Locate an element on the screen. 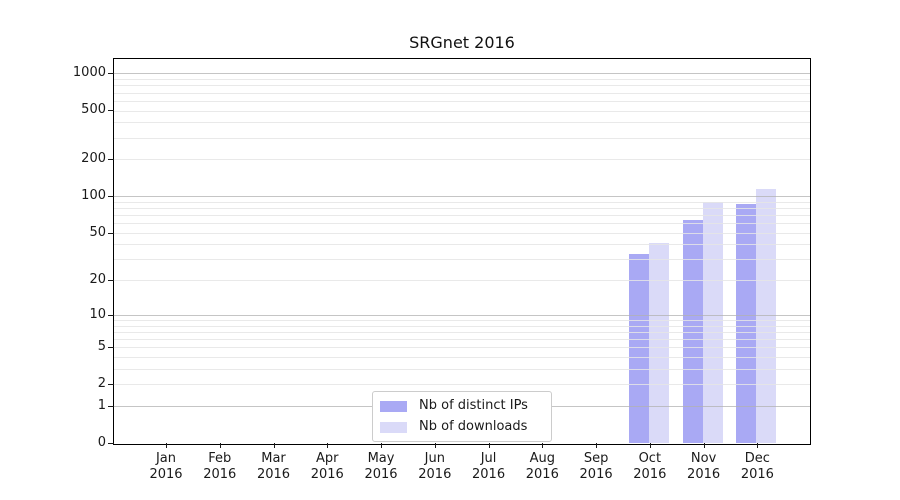 Image resolution: width=900 pixels, height=500 pixels. legend-item-downloads: Nb of downloads is located at coordinates (462, 427).